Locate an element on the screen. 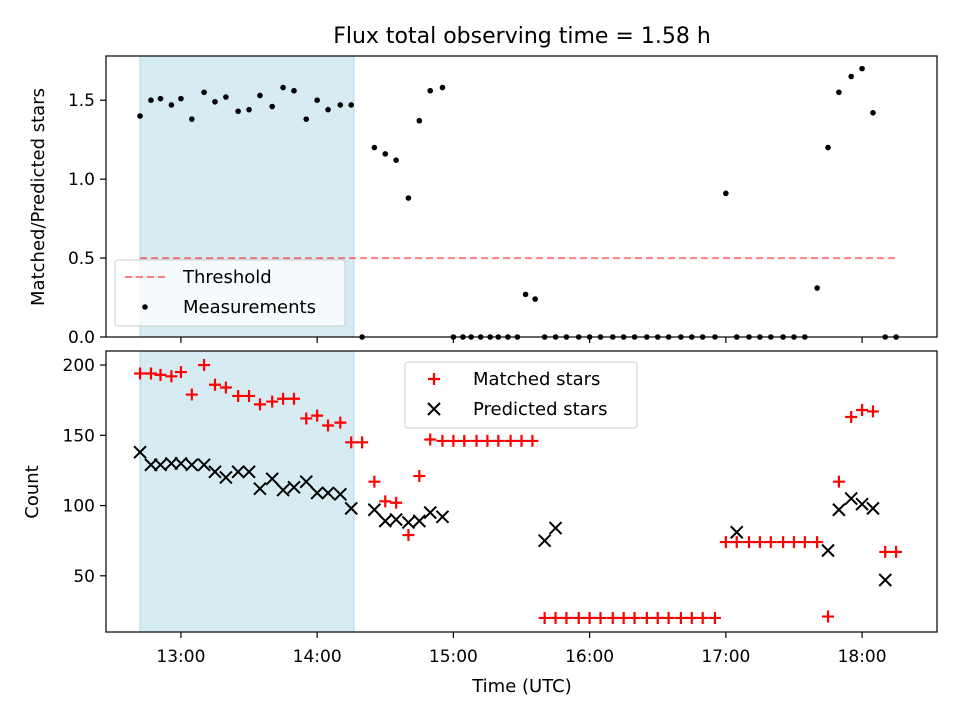  chart-title: Flux total observing time = 1.58 h is located at coordinates (522, 36).